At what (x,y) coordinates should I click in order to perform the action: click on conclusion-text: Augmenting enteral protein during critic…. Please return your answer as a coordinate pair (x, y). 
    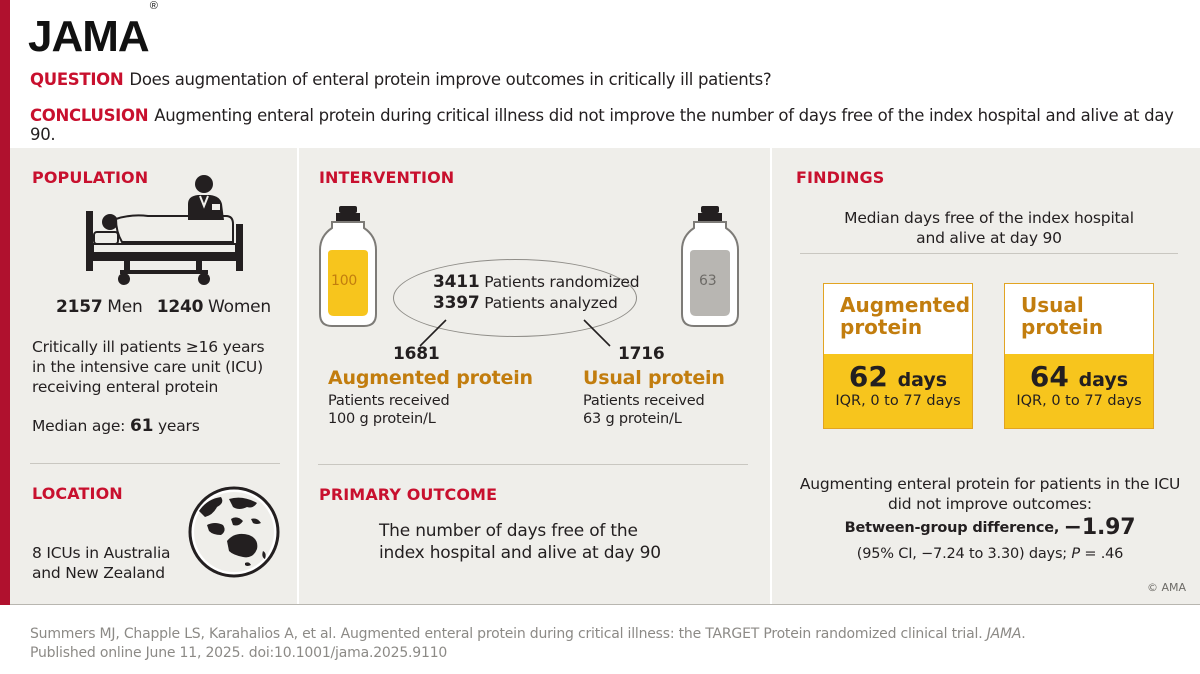
    Looking at the image, I should click on (602, 125).